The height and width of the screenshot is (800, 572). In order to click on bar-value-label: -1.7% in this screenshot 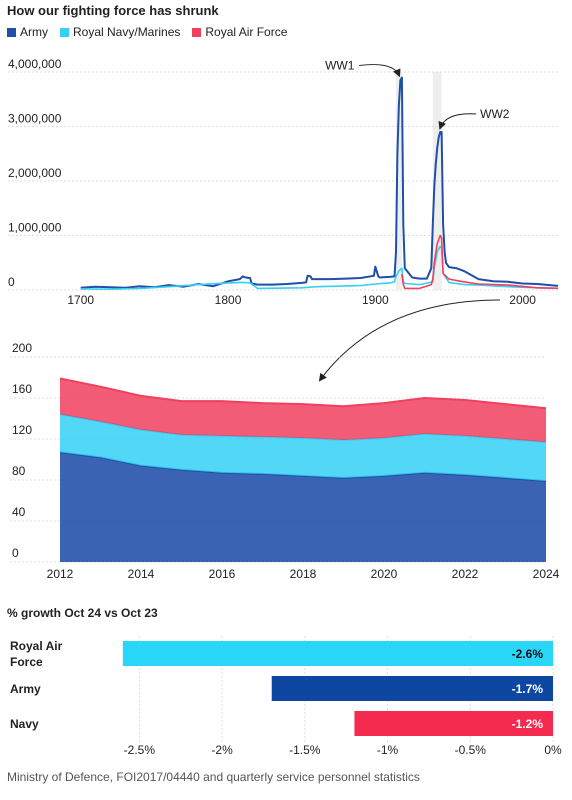, I will do `click(528, 689)`.